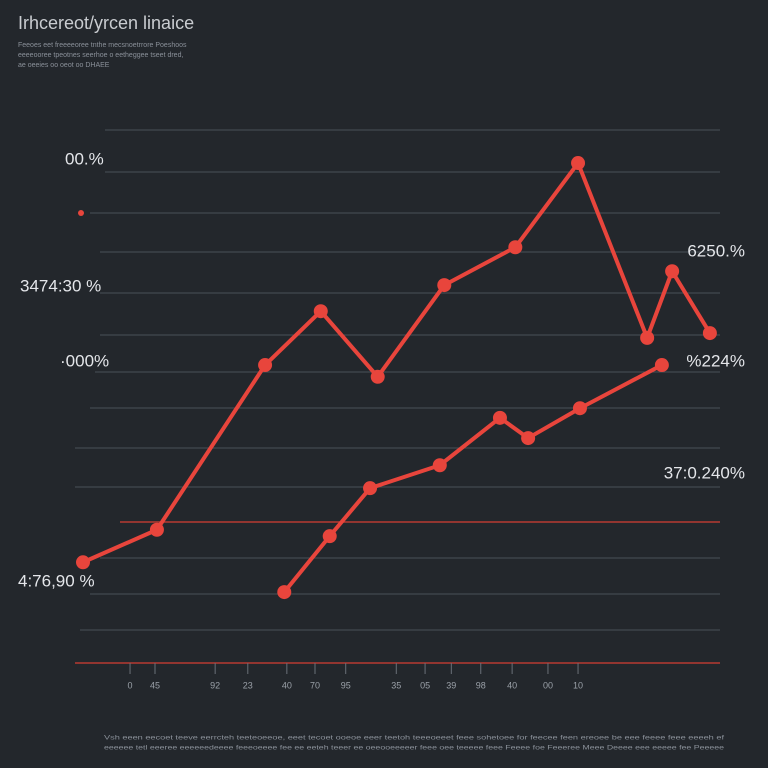 This screenshot has height=768, width=768. I want to click on x-tick-label: 45, so click(155, 685).